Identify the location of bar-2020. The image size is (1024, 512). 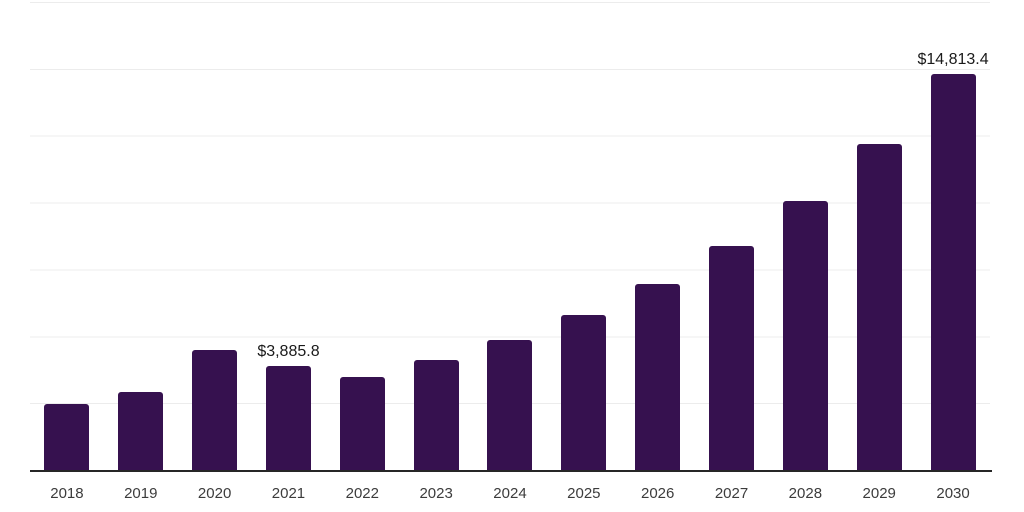
(215, 410).